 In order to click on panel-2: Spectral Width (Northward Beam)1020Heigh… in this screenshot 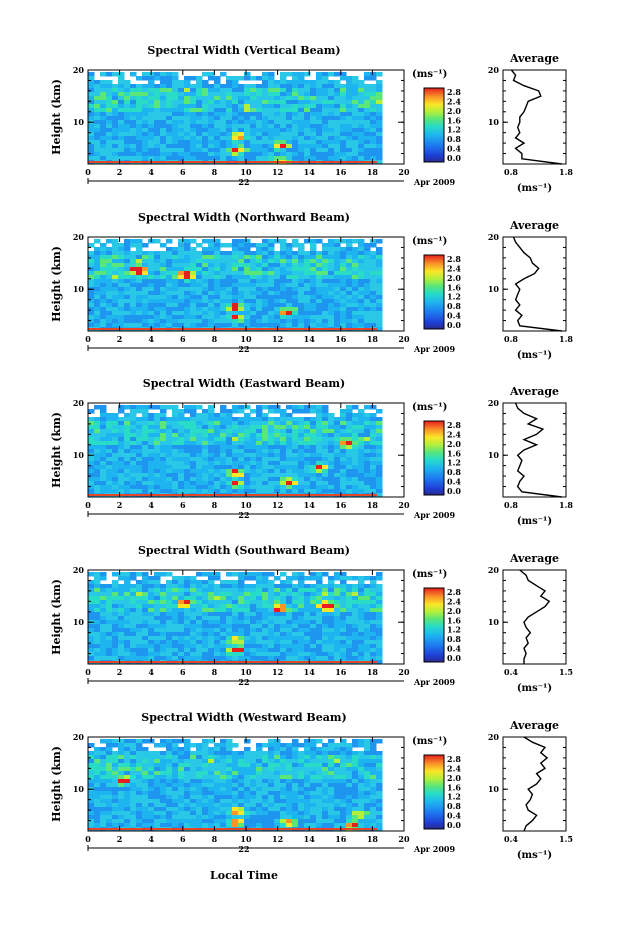, I will do `click(311, 286)`.